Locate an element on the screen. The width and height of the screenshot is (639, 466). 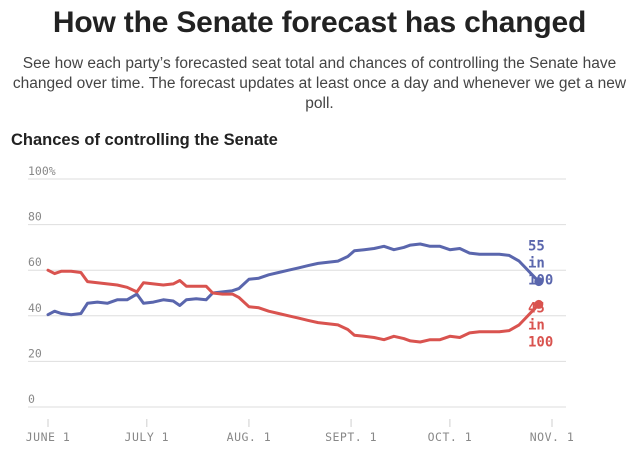
series-end-label: 55 is located at coordinates (536, 247).